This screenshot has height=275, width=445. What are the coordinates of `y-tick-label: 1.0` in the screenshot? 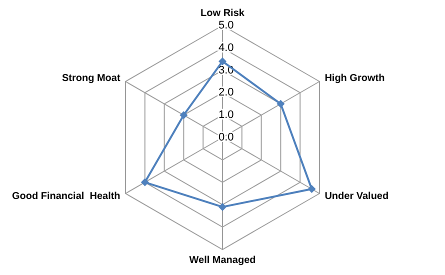 It's located at (226, 115).